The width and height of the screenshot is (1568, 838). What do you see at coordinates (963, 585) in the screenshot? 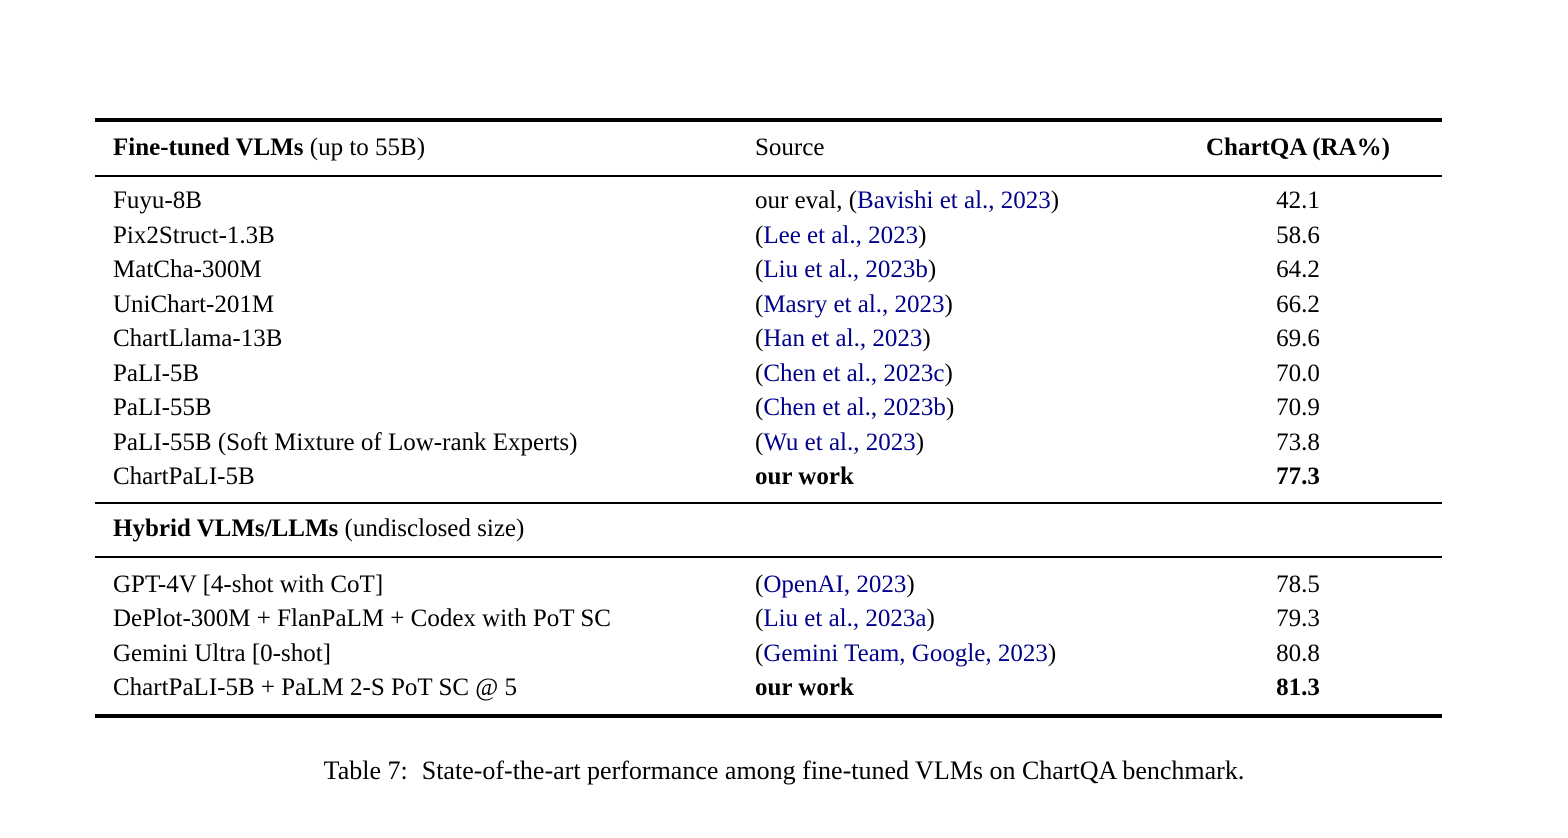
I see `source-cell: (OpenAI, 2023)` at bounding box center [963, 585].